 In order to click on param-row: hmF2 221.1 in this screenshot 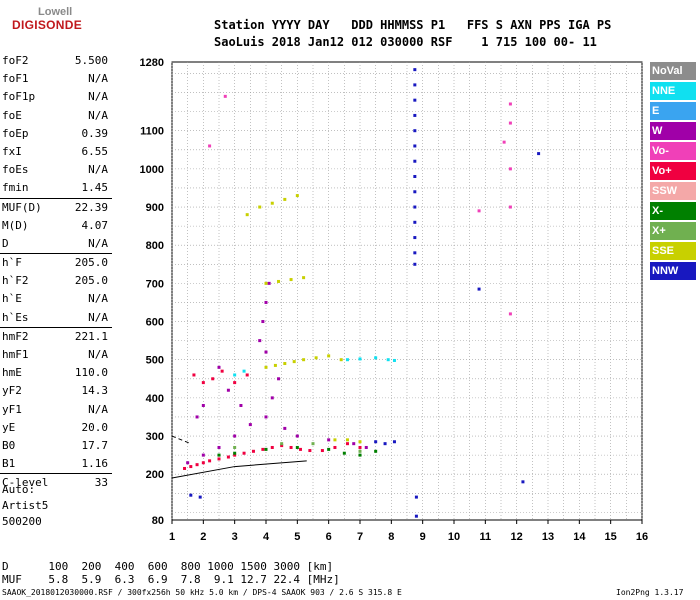, I will do `click(56, 336)`.